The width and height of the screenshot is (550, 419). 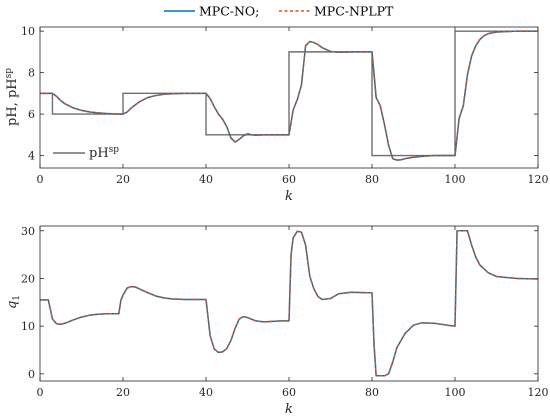 What do you see at coordinates (123, 179) in the screenshot?
I see `plot-ph-xtick-label-20: 20` at bounding box center [123, 179].